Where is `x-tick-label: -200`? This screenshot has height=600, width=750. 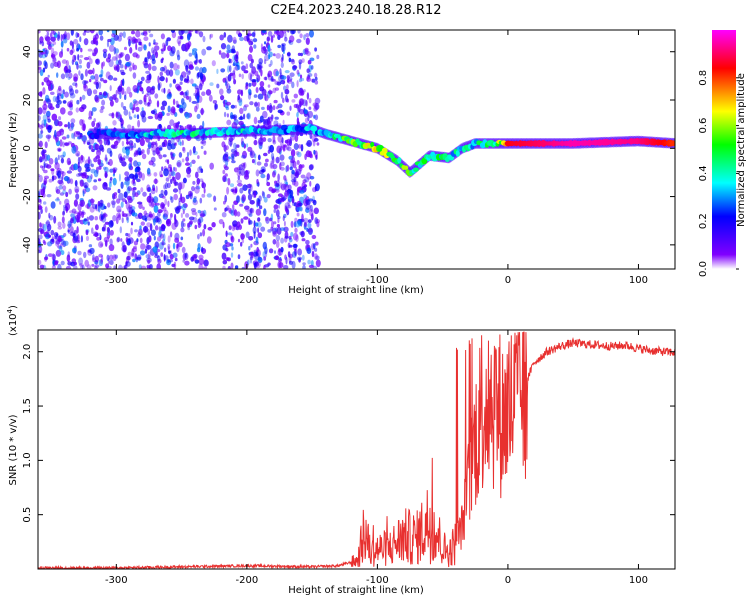
x-tick-label: -200 is located at coordinates (247, 580).